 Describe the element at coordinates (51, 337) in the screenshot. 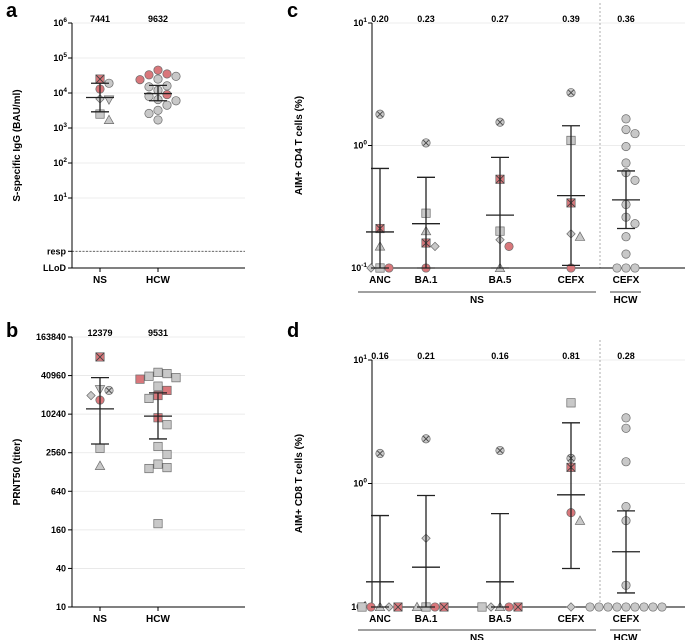

I see `y-tick-label: 163840` at that location.